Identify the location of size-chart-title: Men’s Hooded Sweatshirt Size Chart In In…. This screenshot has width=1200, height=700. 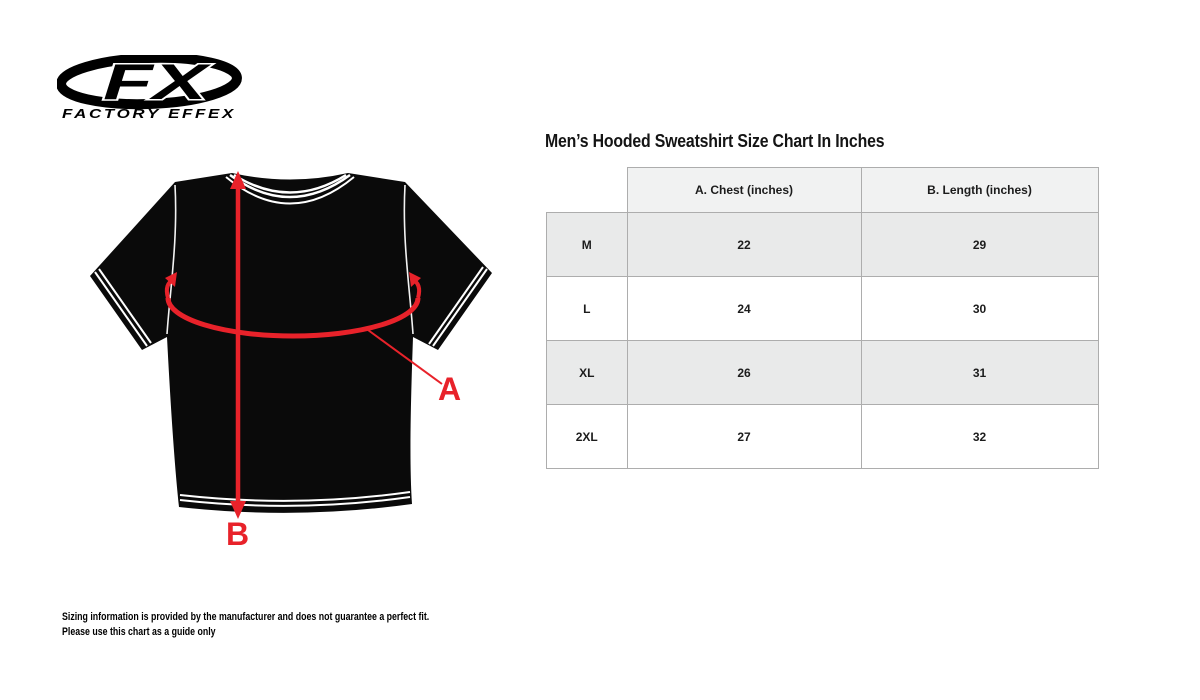
(715, 141).